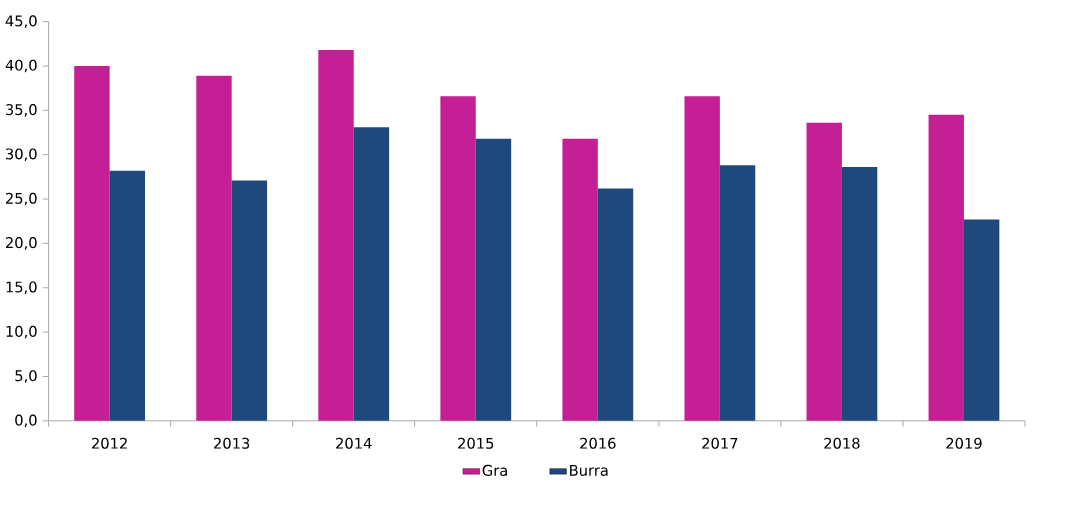 The height and width of the screenshot is (514, 1086). What do you see at coordinates (494, 470) in the screenshot?
I see `legend-label: Gra` at bounding box center [494, 470].